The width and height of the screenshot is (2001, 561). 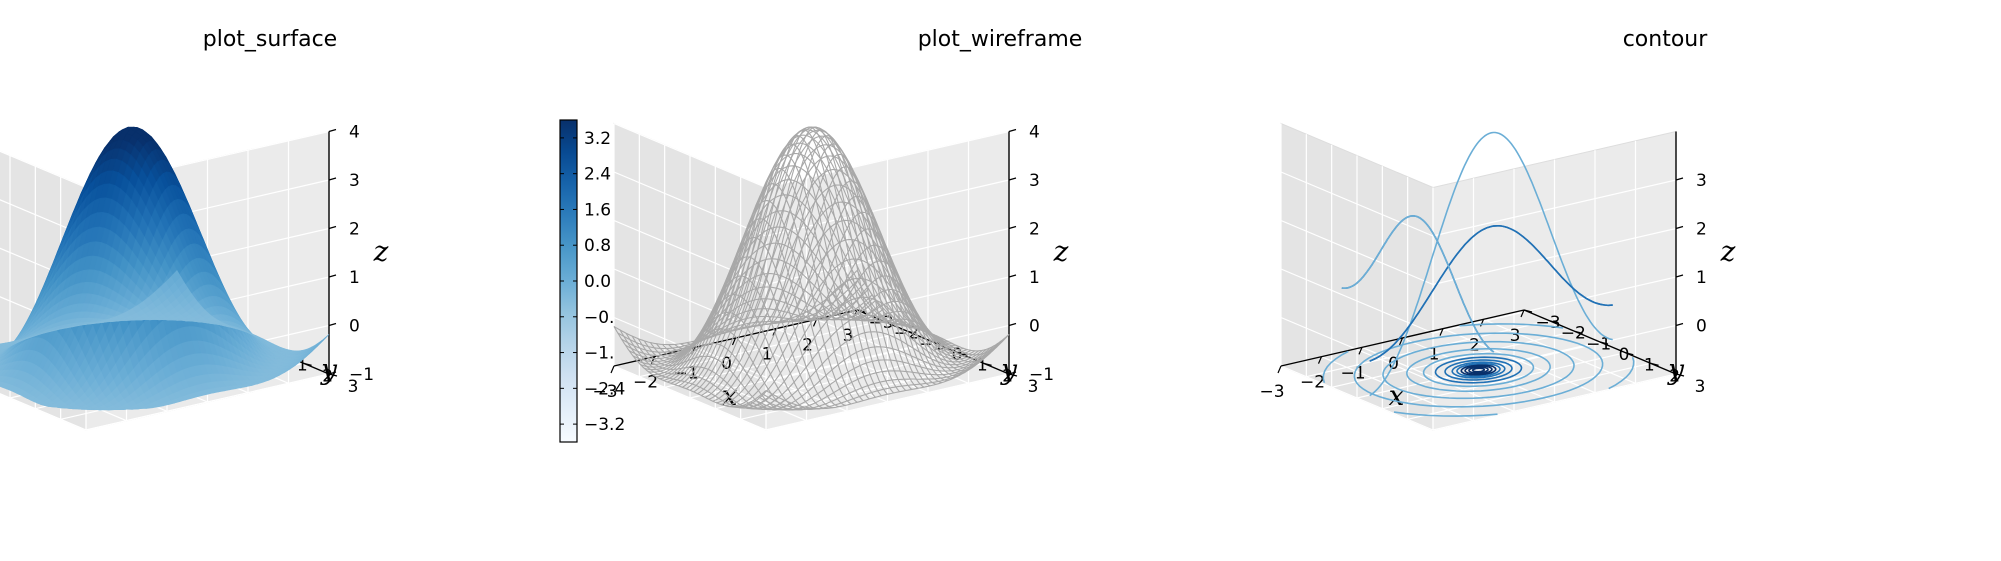 I want to click on wireframe-mesh, so click(x=811, y=268).